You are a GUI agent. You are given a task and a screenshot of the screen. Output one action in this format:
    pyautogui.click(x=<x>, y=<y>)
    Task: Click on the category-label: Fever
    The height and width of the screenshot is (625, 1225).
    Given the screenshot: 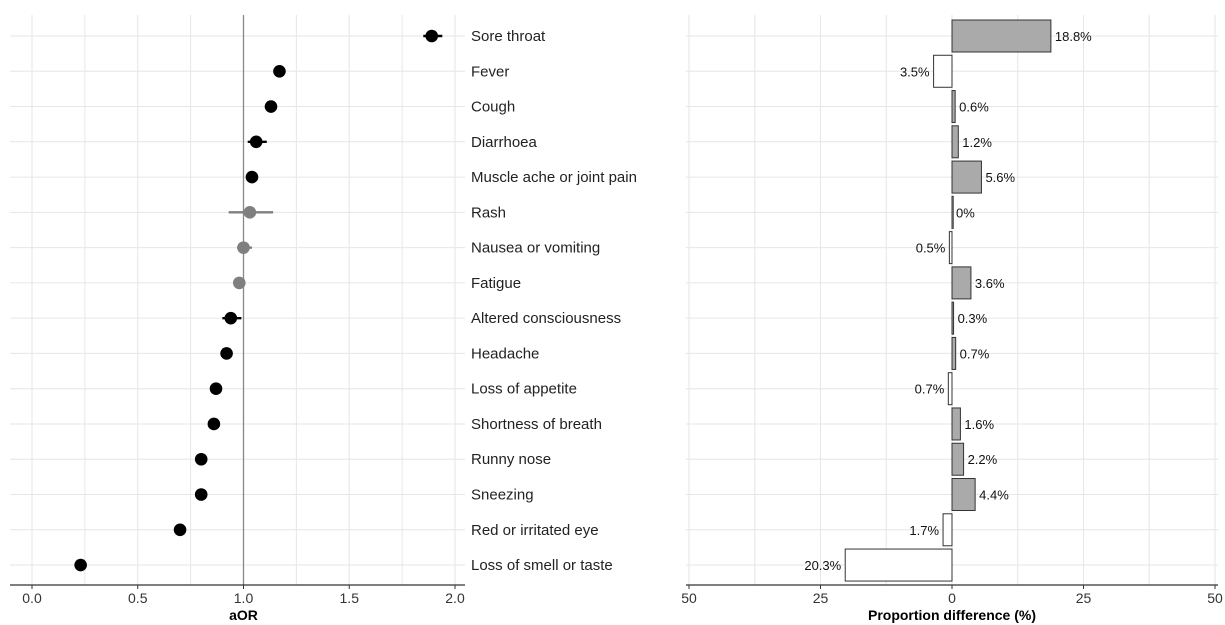 What is the action you would take?
    pyautogui.click(x=490, y=71)
    